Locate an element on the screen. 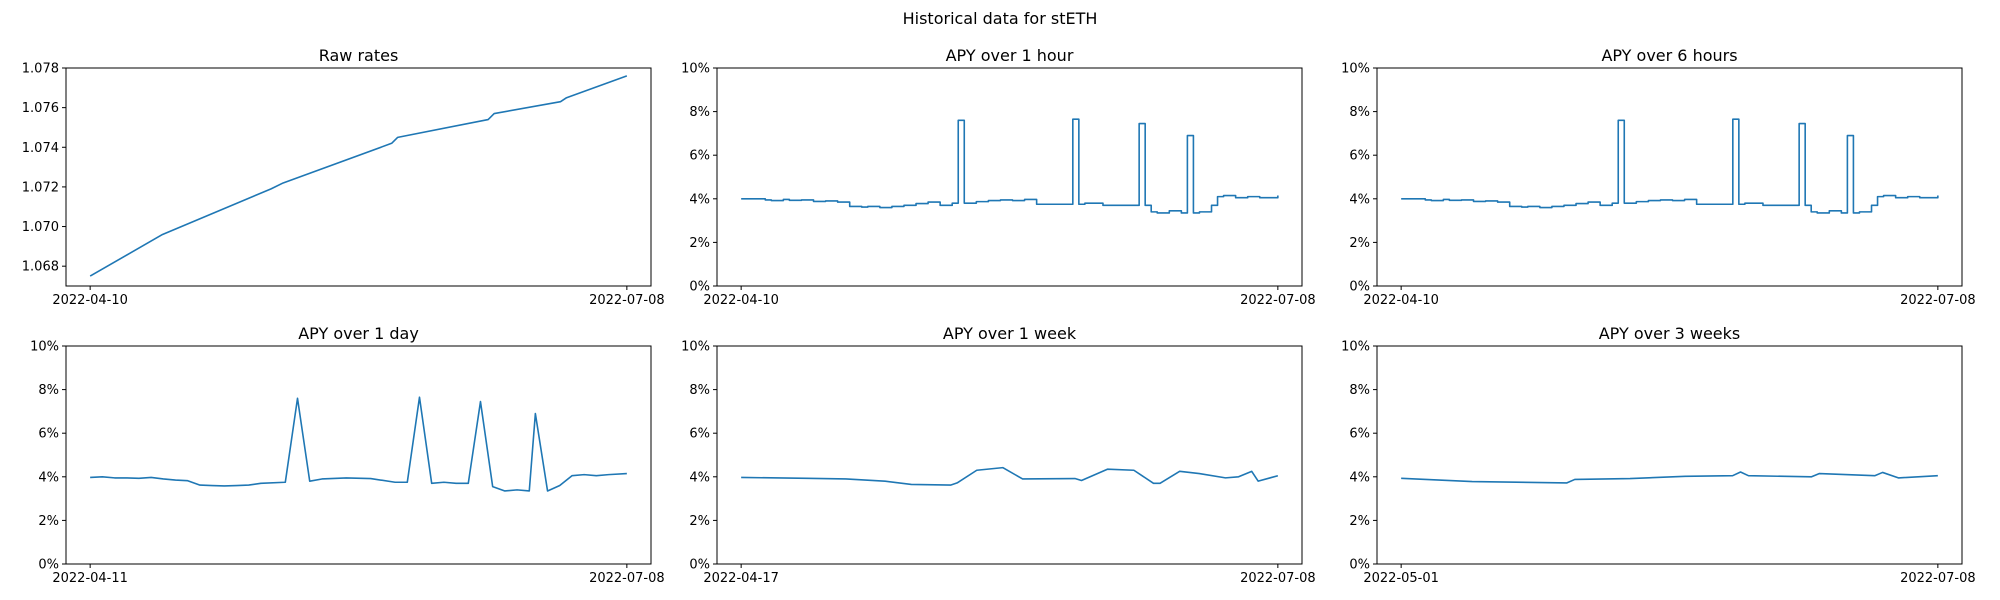 The width and height of the screenshot is (2000, 600). y-tick-label: 1.068 is located at coordinates (40, 267).